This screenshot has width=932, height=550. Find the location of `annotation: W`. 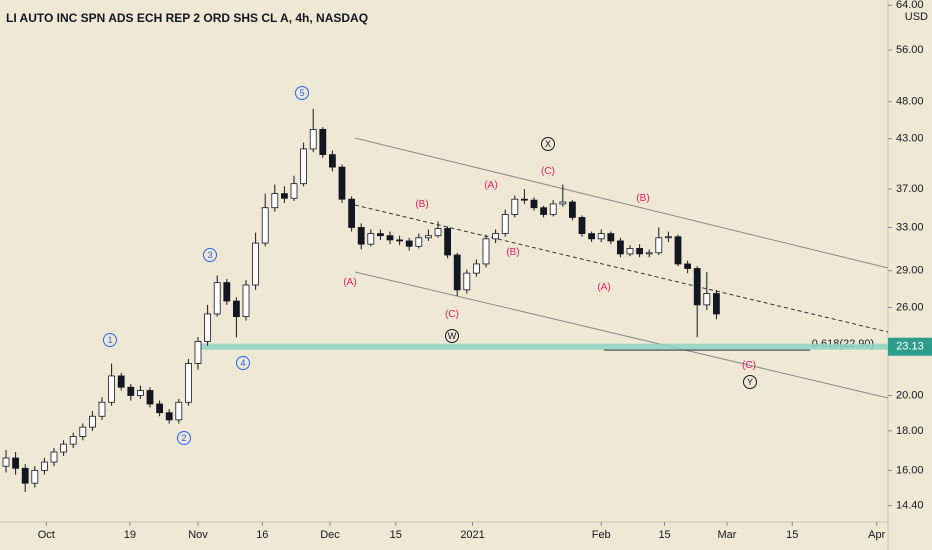

annotation: W is located at coordinates (452, 336).